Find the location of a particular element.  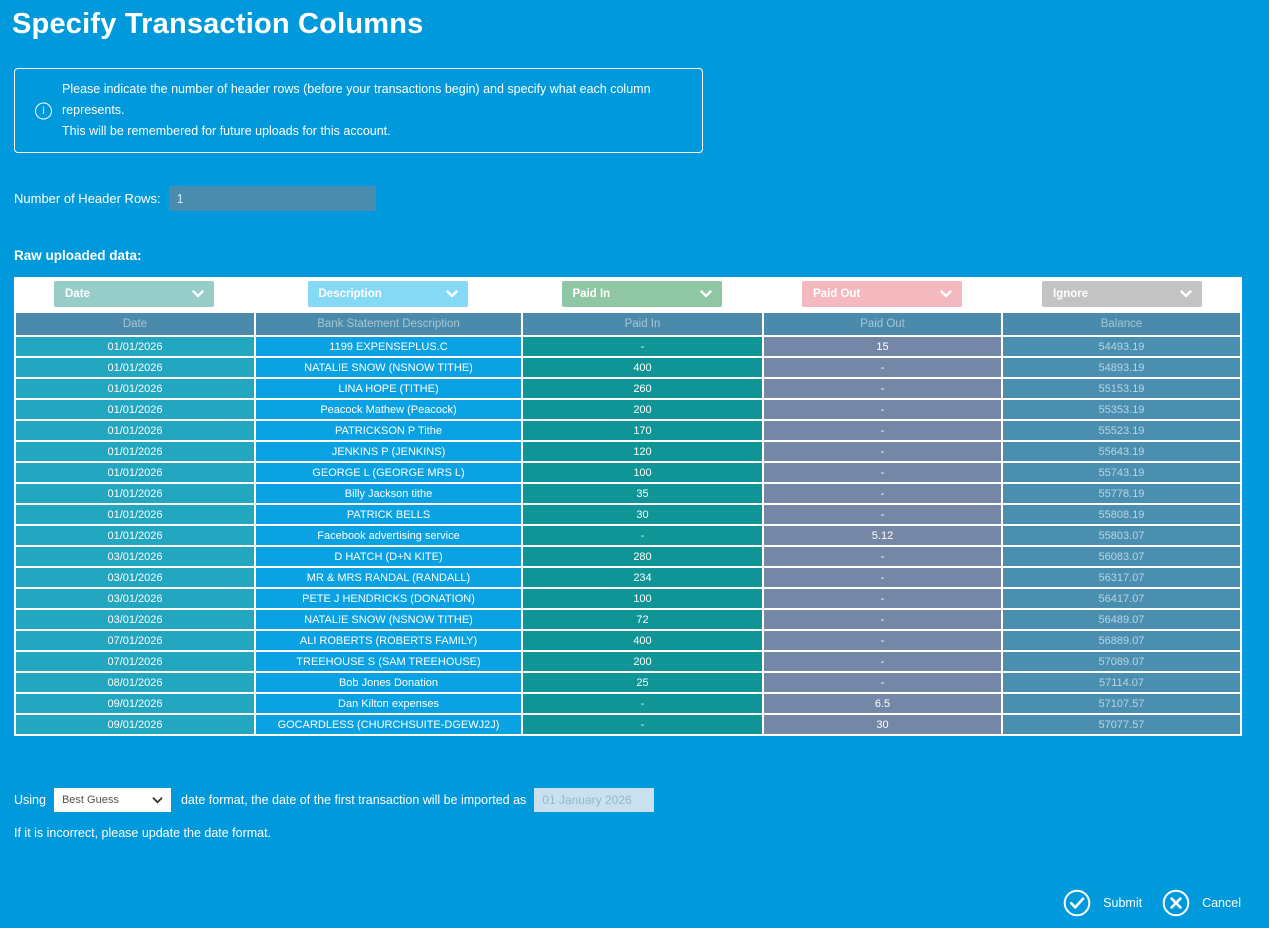

table-cell: 54893.19 is located at coordinates (1121, 367).